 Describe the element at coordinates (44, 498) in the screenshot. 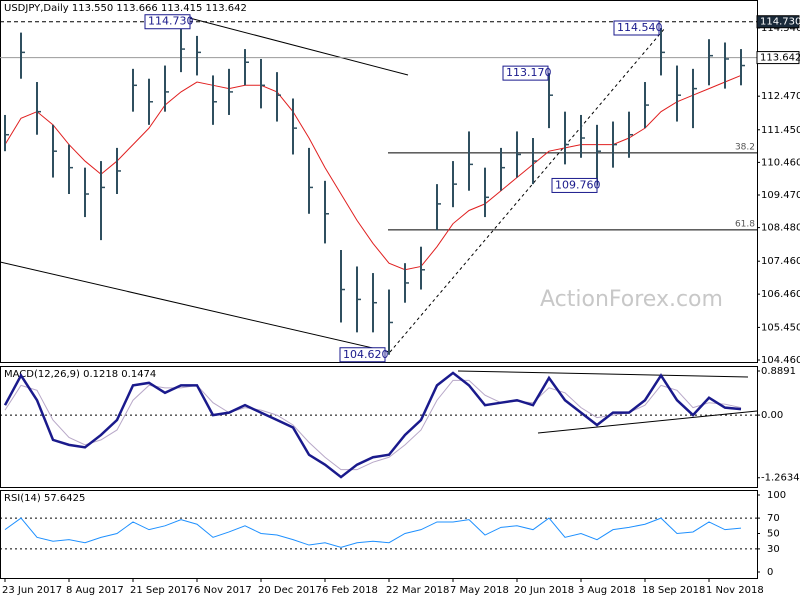

I see `rsi-title: RSI(14) 57.6425` at that location.